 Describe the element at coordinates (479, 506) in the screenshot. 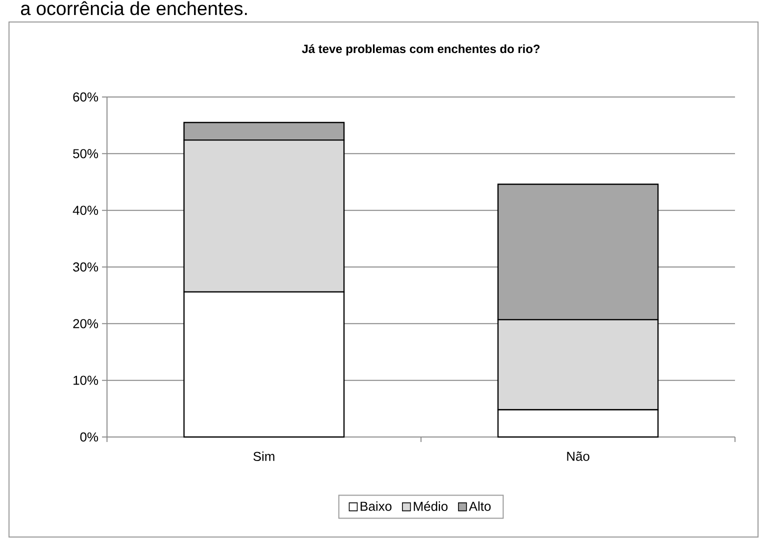

I see `legend-label: Alto` at that location.